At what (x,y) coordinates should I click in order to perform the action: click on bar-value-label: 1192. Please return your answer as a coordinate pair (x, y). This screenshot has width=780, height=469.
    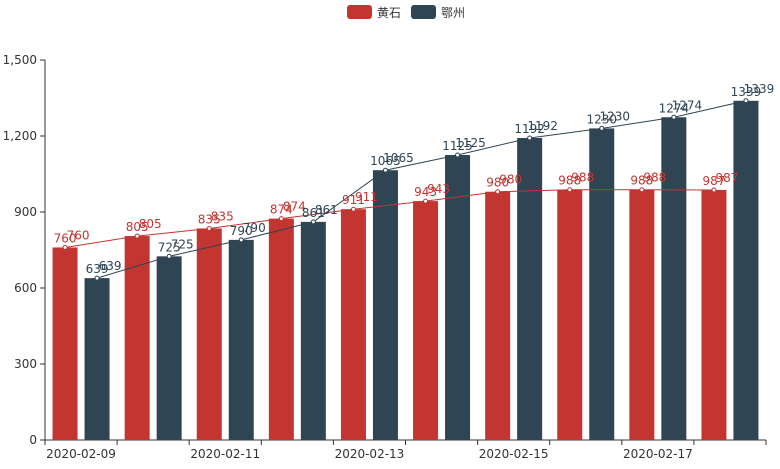
    Looking at the image, I should click on (529, 129).